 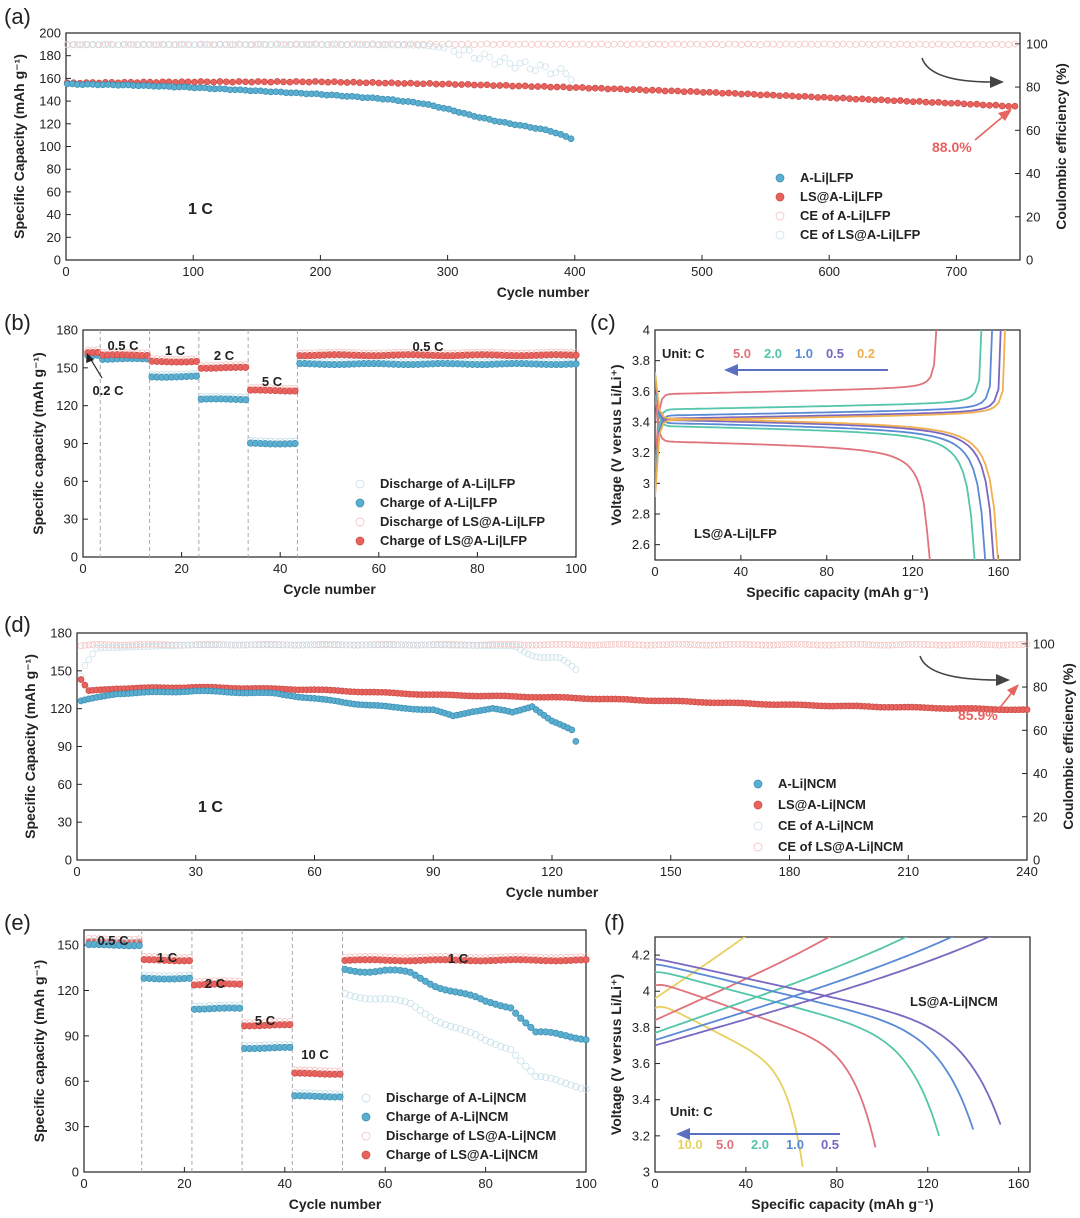 I want to click on y-tick-label: 4.2, so click(x=641, y=955).